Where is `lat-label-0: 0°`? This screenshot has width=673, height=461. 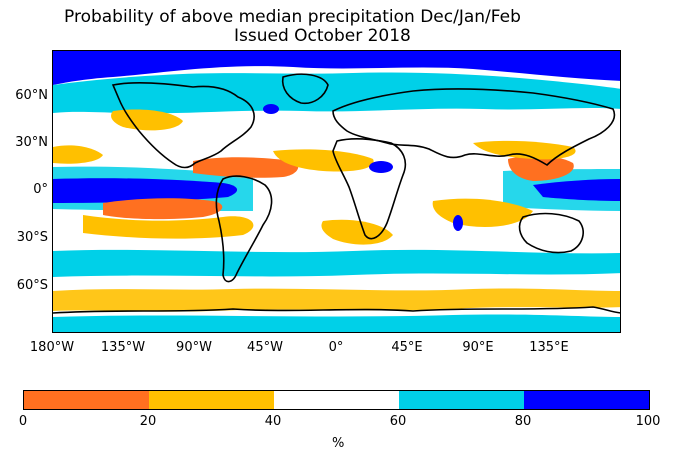 lat-label-0: 0° is located at coordinates (40, 189).